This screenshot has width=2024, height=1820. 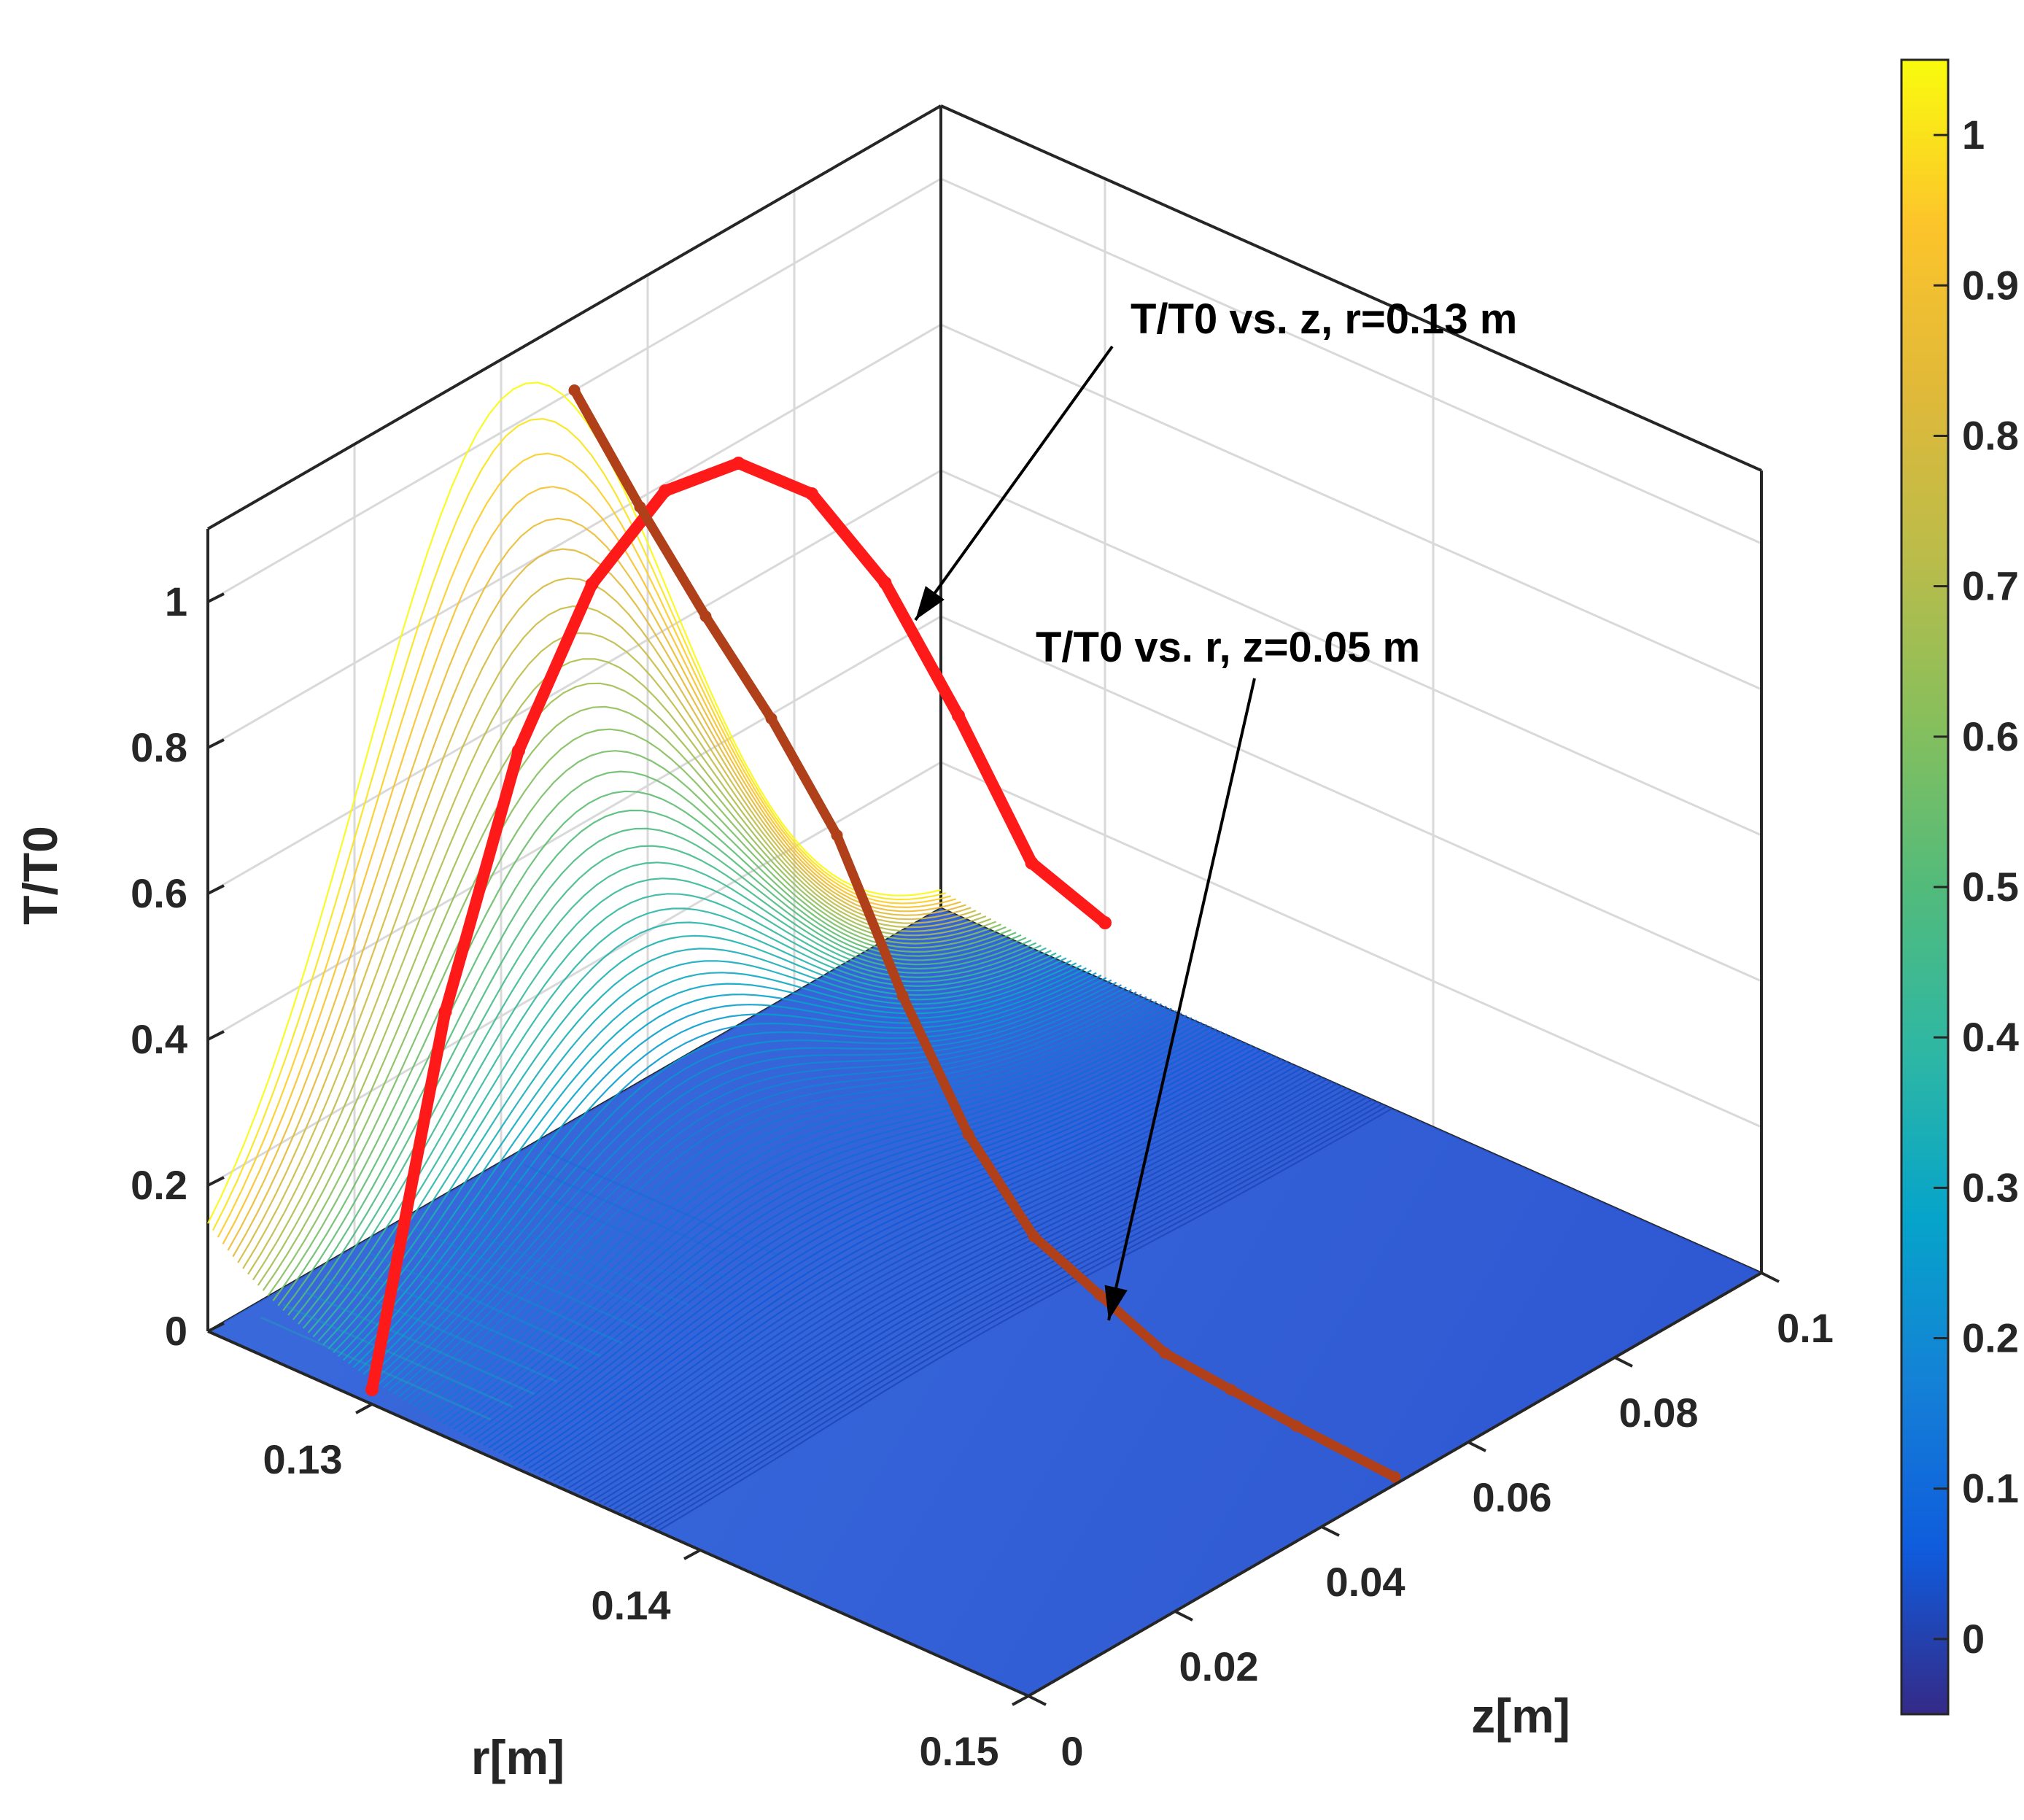 I want to click on annotation-r-profile: T/T0 vs. r, z=0.05 m, so click(x=1228, y=647).